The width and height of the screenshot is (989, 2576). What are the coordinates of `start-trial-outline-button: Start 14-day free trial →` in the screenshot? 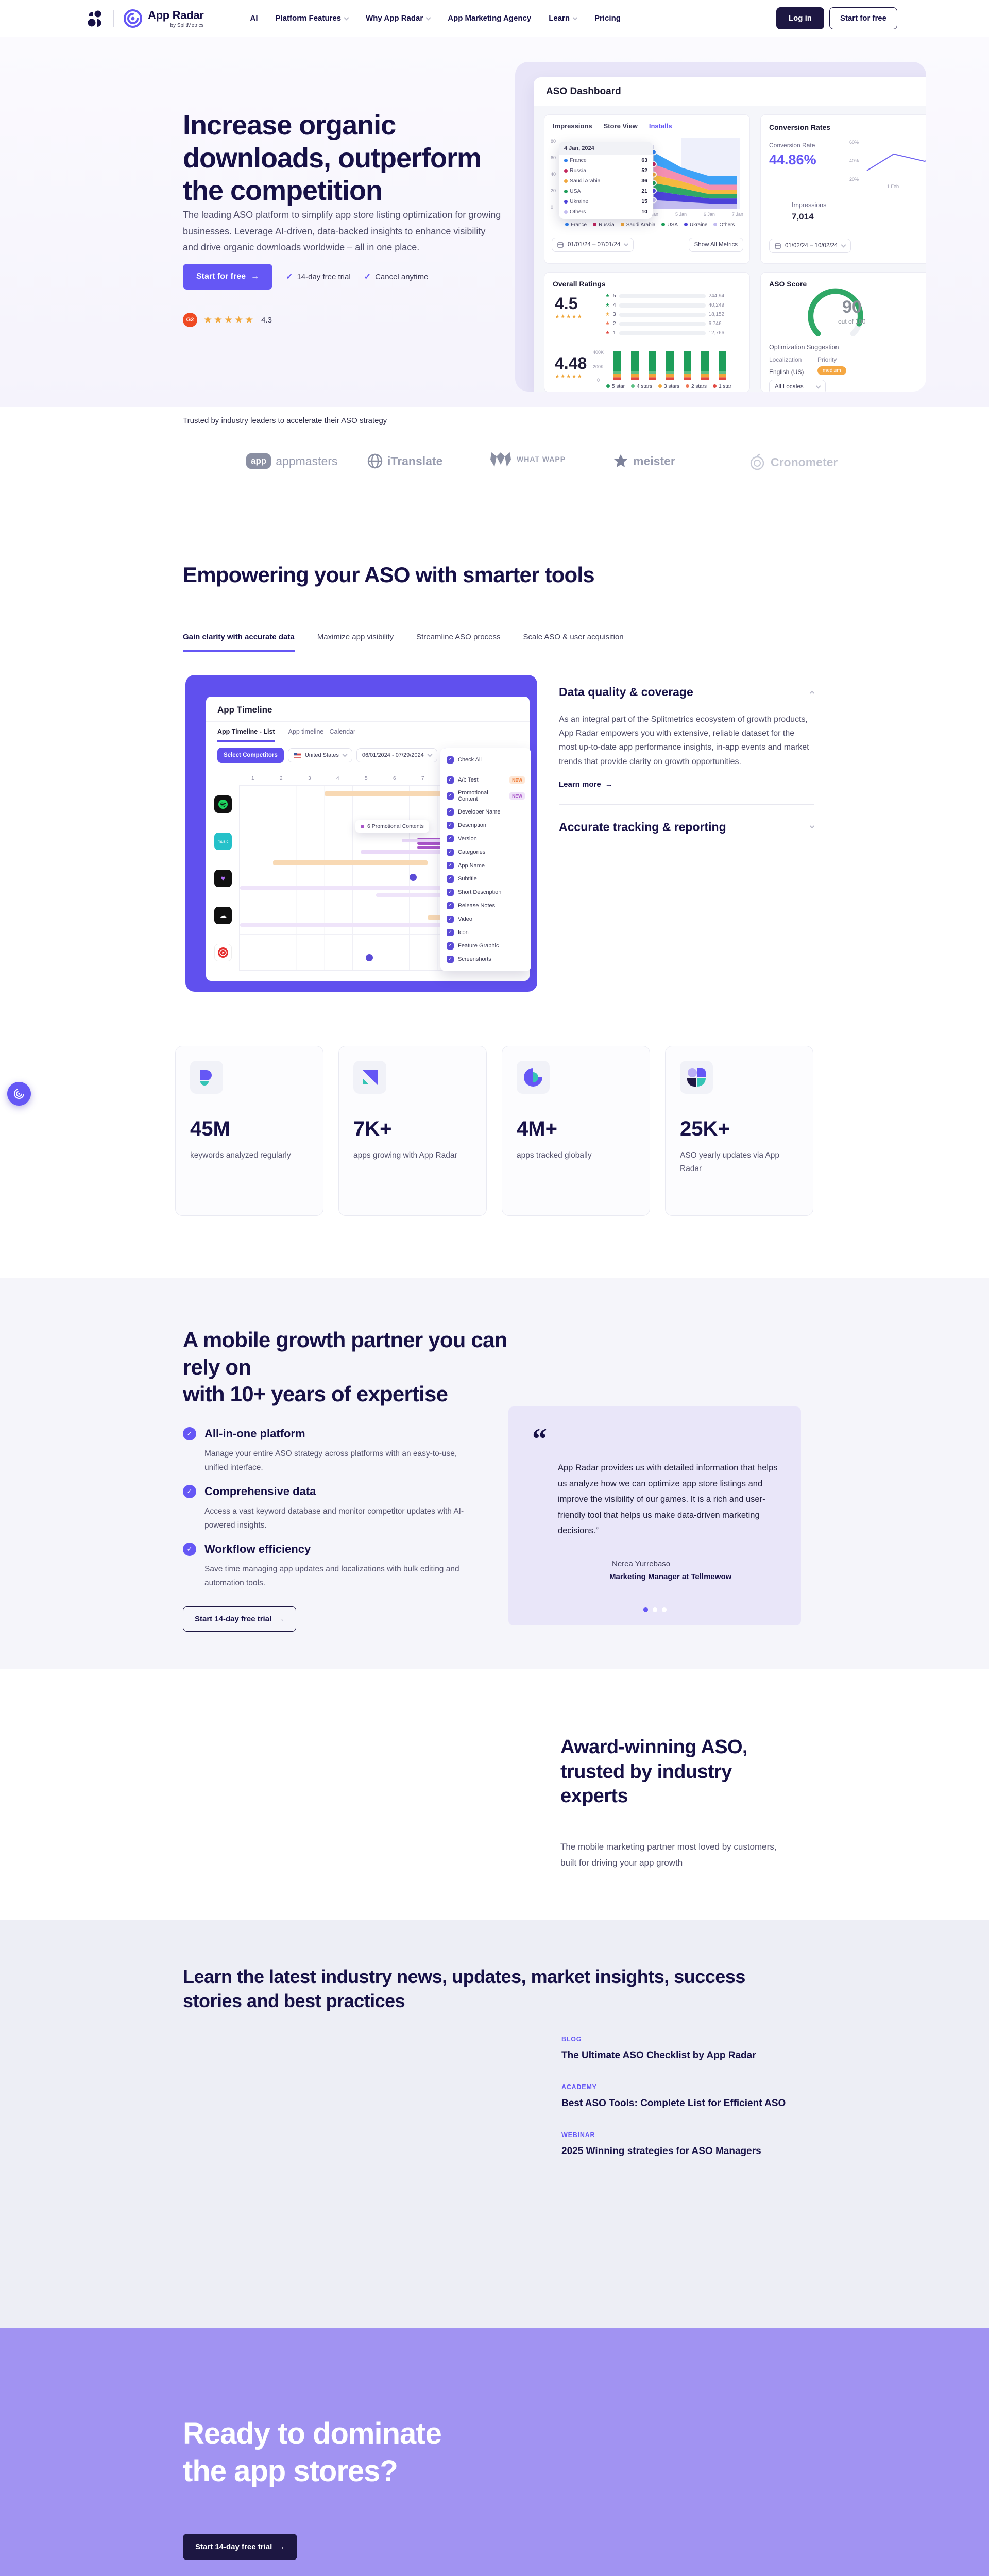 It's located at (240, 1619).